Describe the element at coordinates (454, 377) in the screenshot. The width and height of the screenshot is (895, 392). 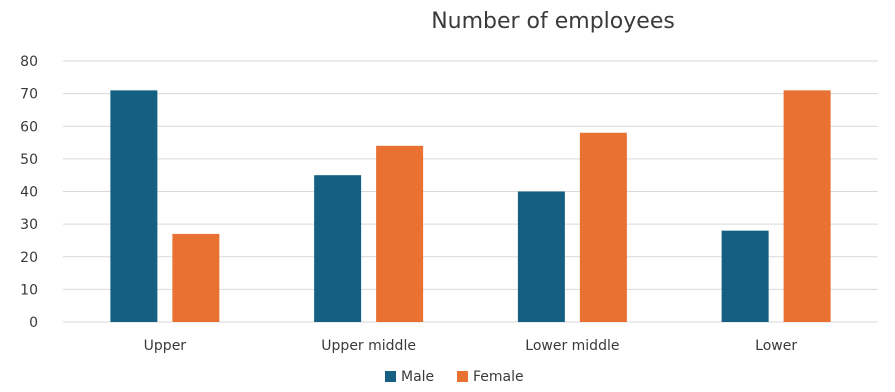
I see `legend: Male Female` at that location.